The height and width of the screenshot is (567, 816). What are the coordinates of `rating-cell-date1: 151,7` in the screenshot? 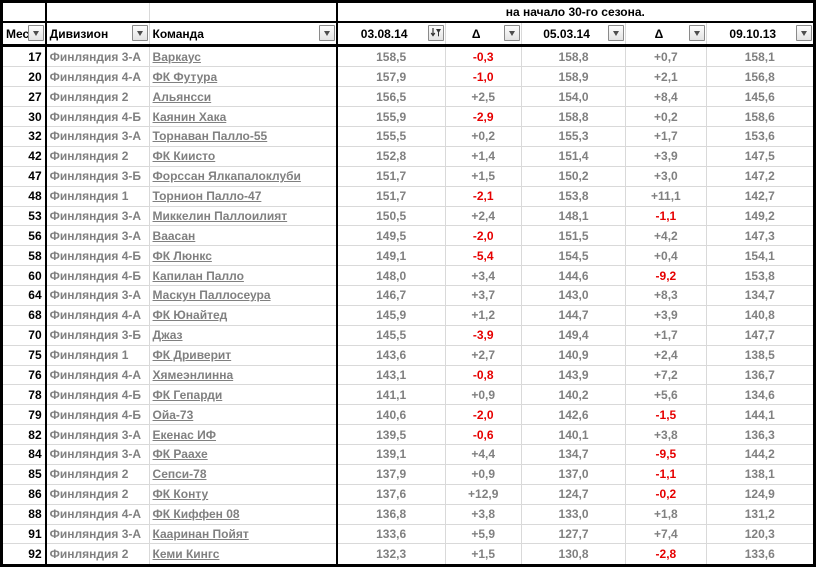 It's located at (391, 176).